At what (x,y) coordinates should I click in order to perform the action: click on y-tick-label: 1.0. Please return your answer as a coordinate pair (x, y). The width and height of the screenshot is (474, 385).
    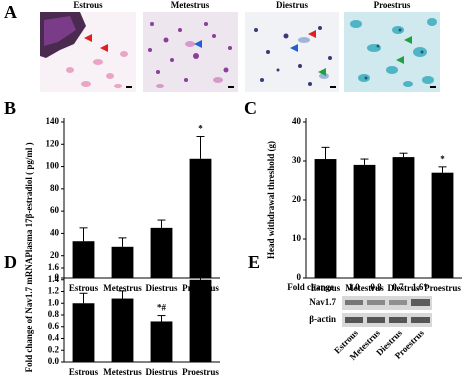
    Looking at the image, I should click on (54, 302).